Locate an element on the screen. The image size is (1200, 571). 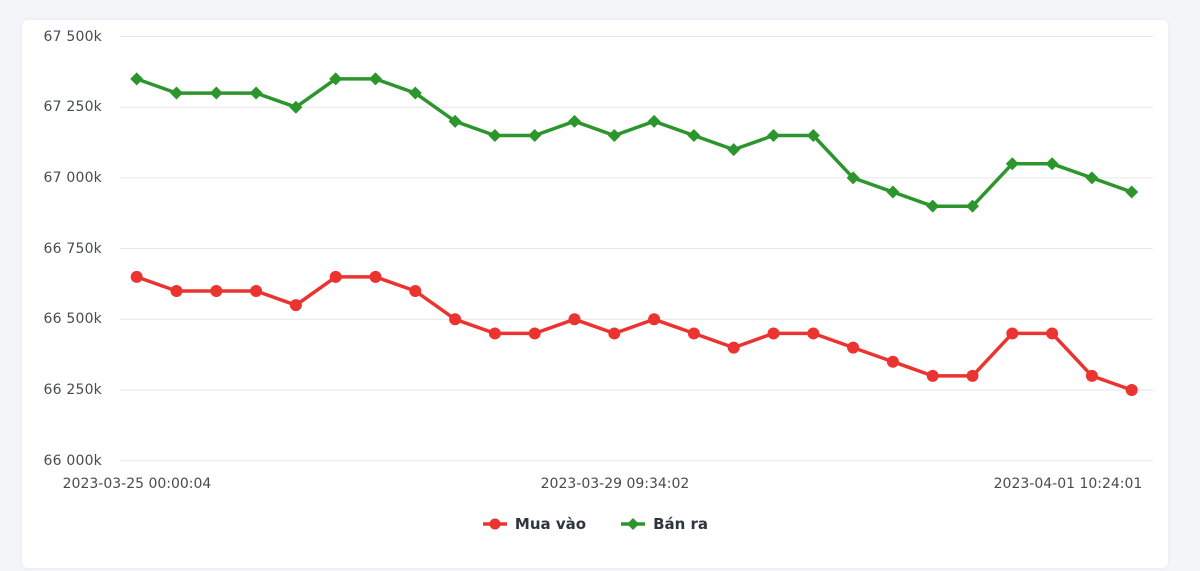
x-axis-tick-label: 2023-04-01 10:24:01 is located at coordinates (1068, 484).